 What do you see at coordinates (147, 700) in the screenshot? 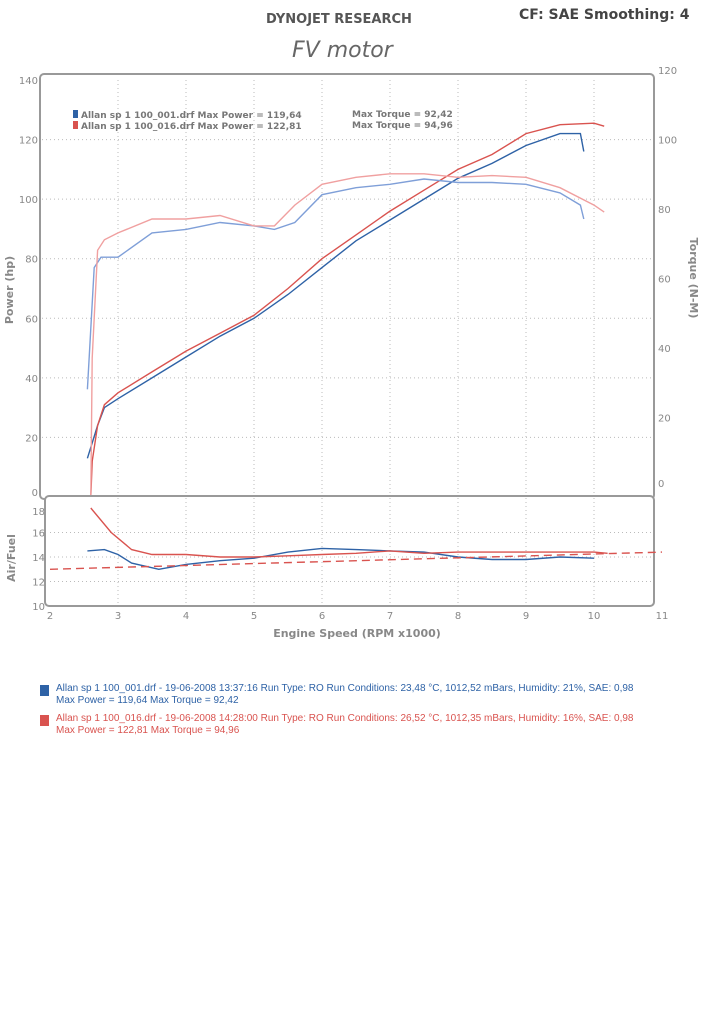
I see `run-max-values: Max Power = 119,64 Max Torque = 92,42` at bounding box center [147, 700].